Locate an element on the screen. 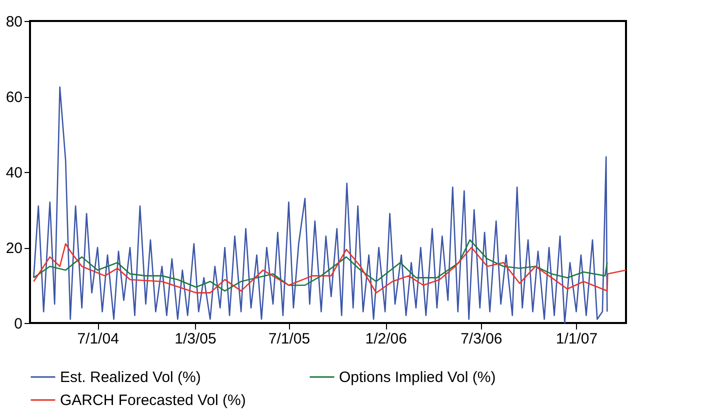 Image resolution: width=716 pixels, height=419 pixels. y-tick-label: 0 is located at coordinates (18, 324).